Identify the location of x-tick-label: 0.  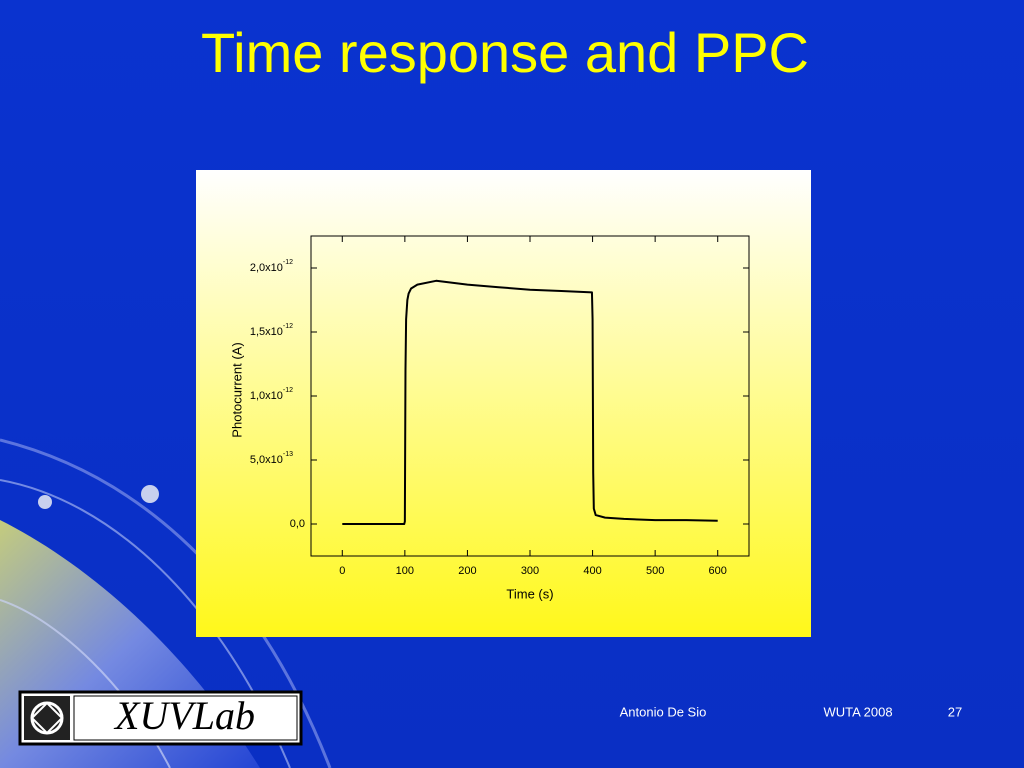
(342, 571).